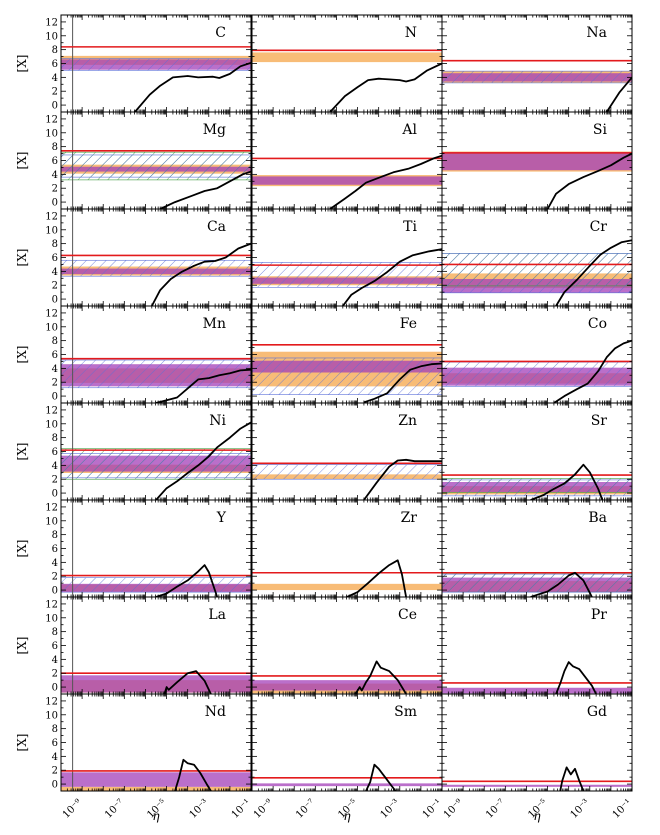 The height and width of the screenshot is (835, 660). Describe the element at coordinates (600, 130) in the screenshot. I see `element-label-si: Si` at that location.